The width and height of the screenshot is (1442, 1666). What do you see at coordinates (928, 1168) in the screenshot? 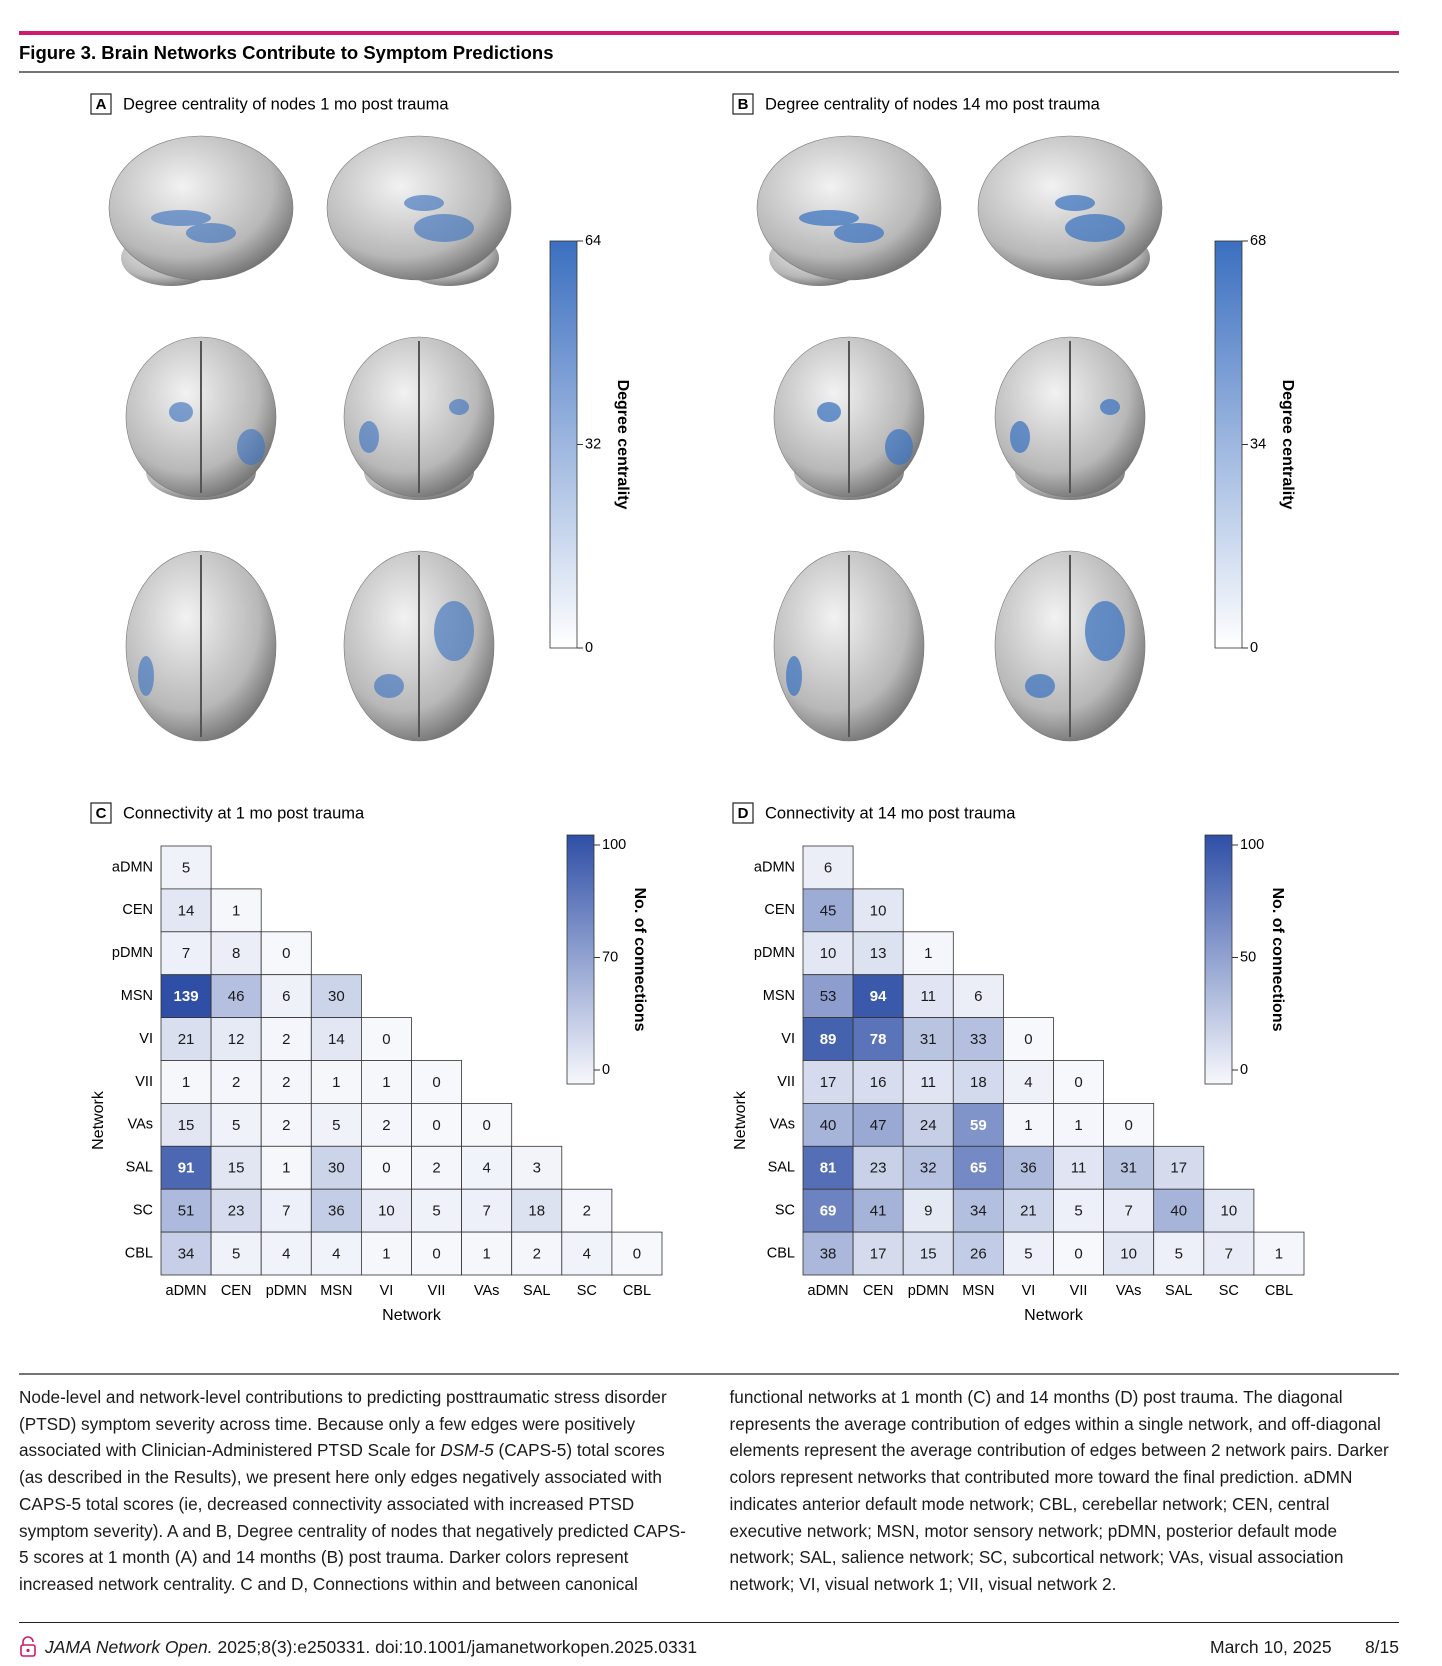
I see `cell-value: 32` at bounding box center [928, 1168].